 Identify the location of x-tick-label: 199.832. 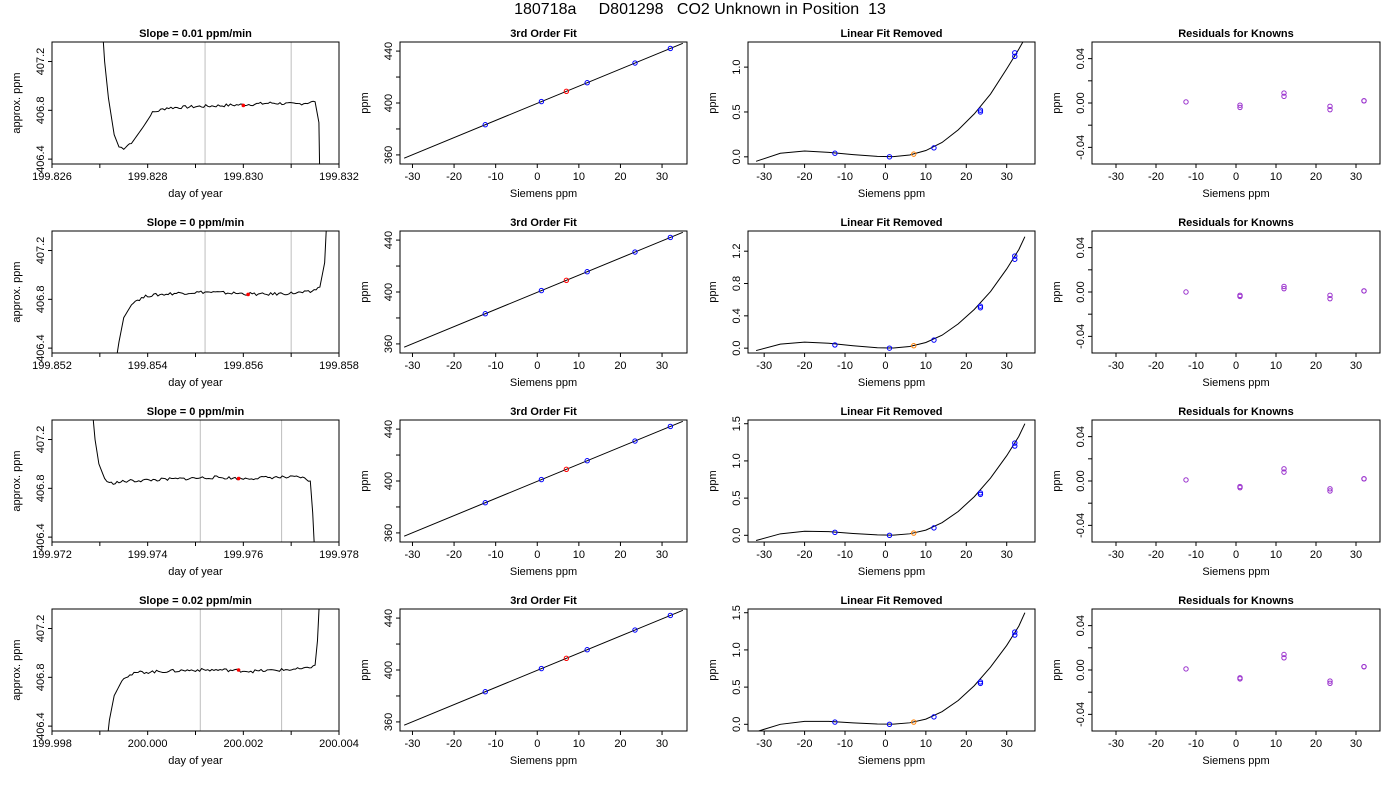
(339, 177).